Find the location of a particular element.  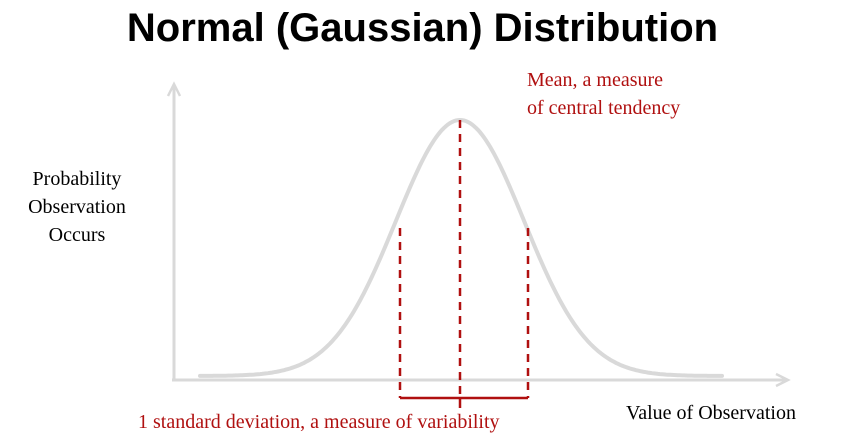

y-axis-label-line: Occurs is located at coordinates (77, 235).